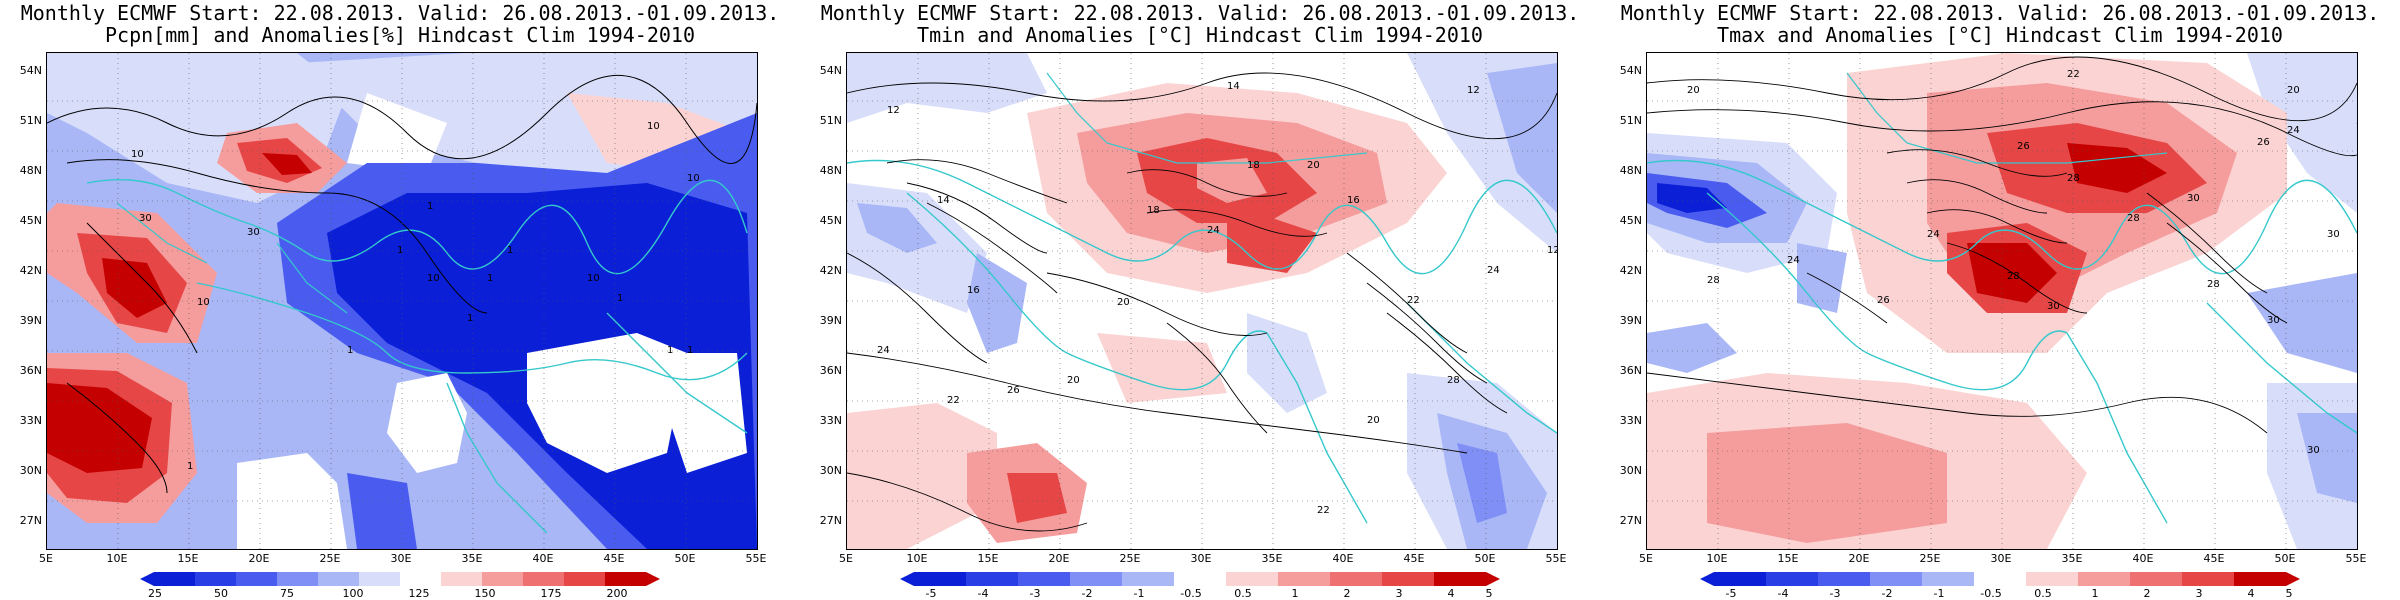 This screenshot has width=2400, height=600. I want to click on colorbar-label: 2, so click(1347, 593).